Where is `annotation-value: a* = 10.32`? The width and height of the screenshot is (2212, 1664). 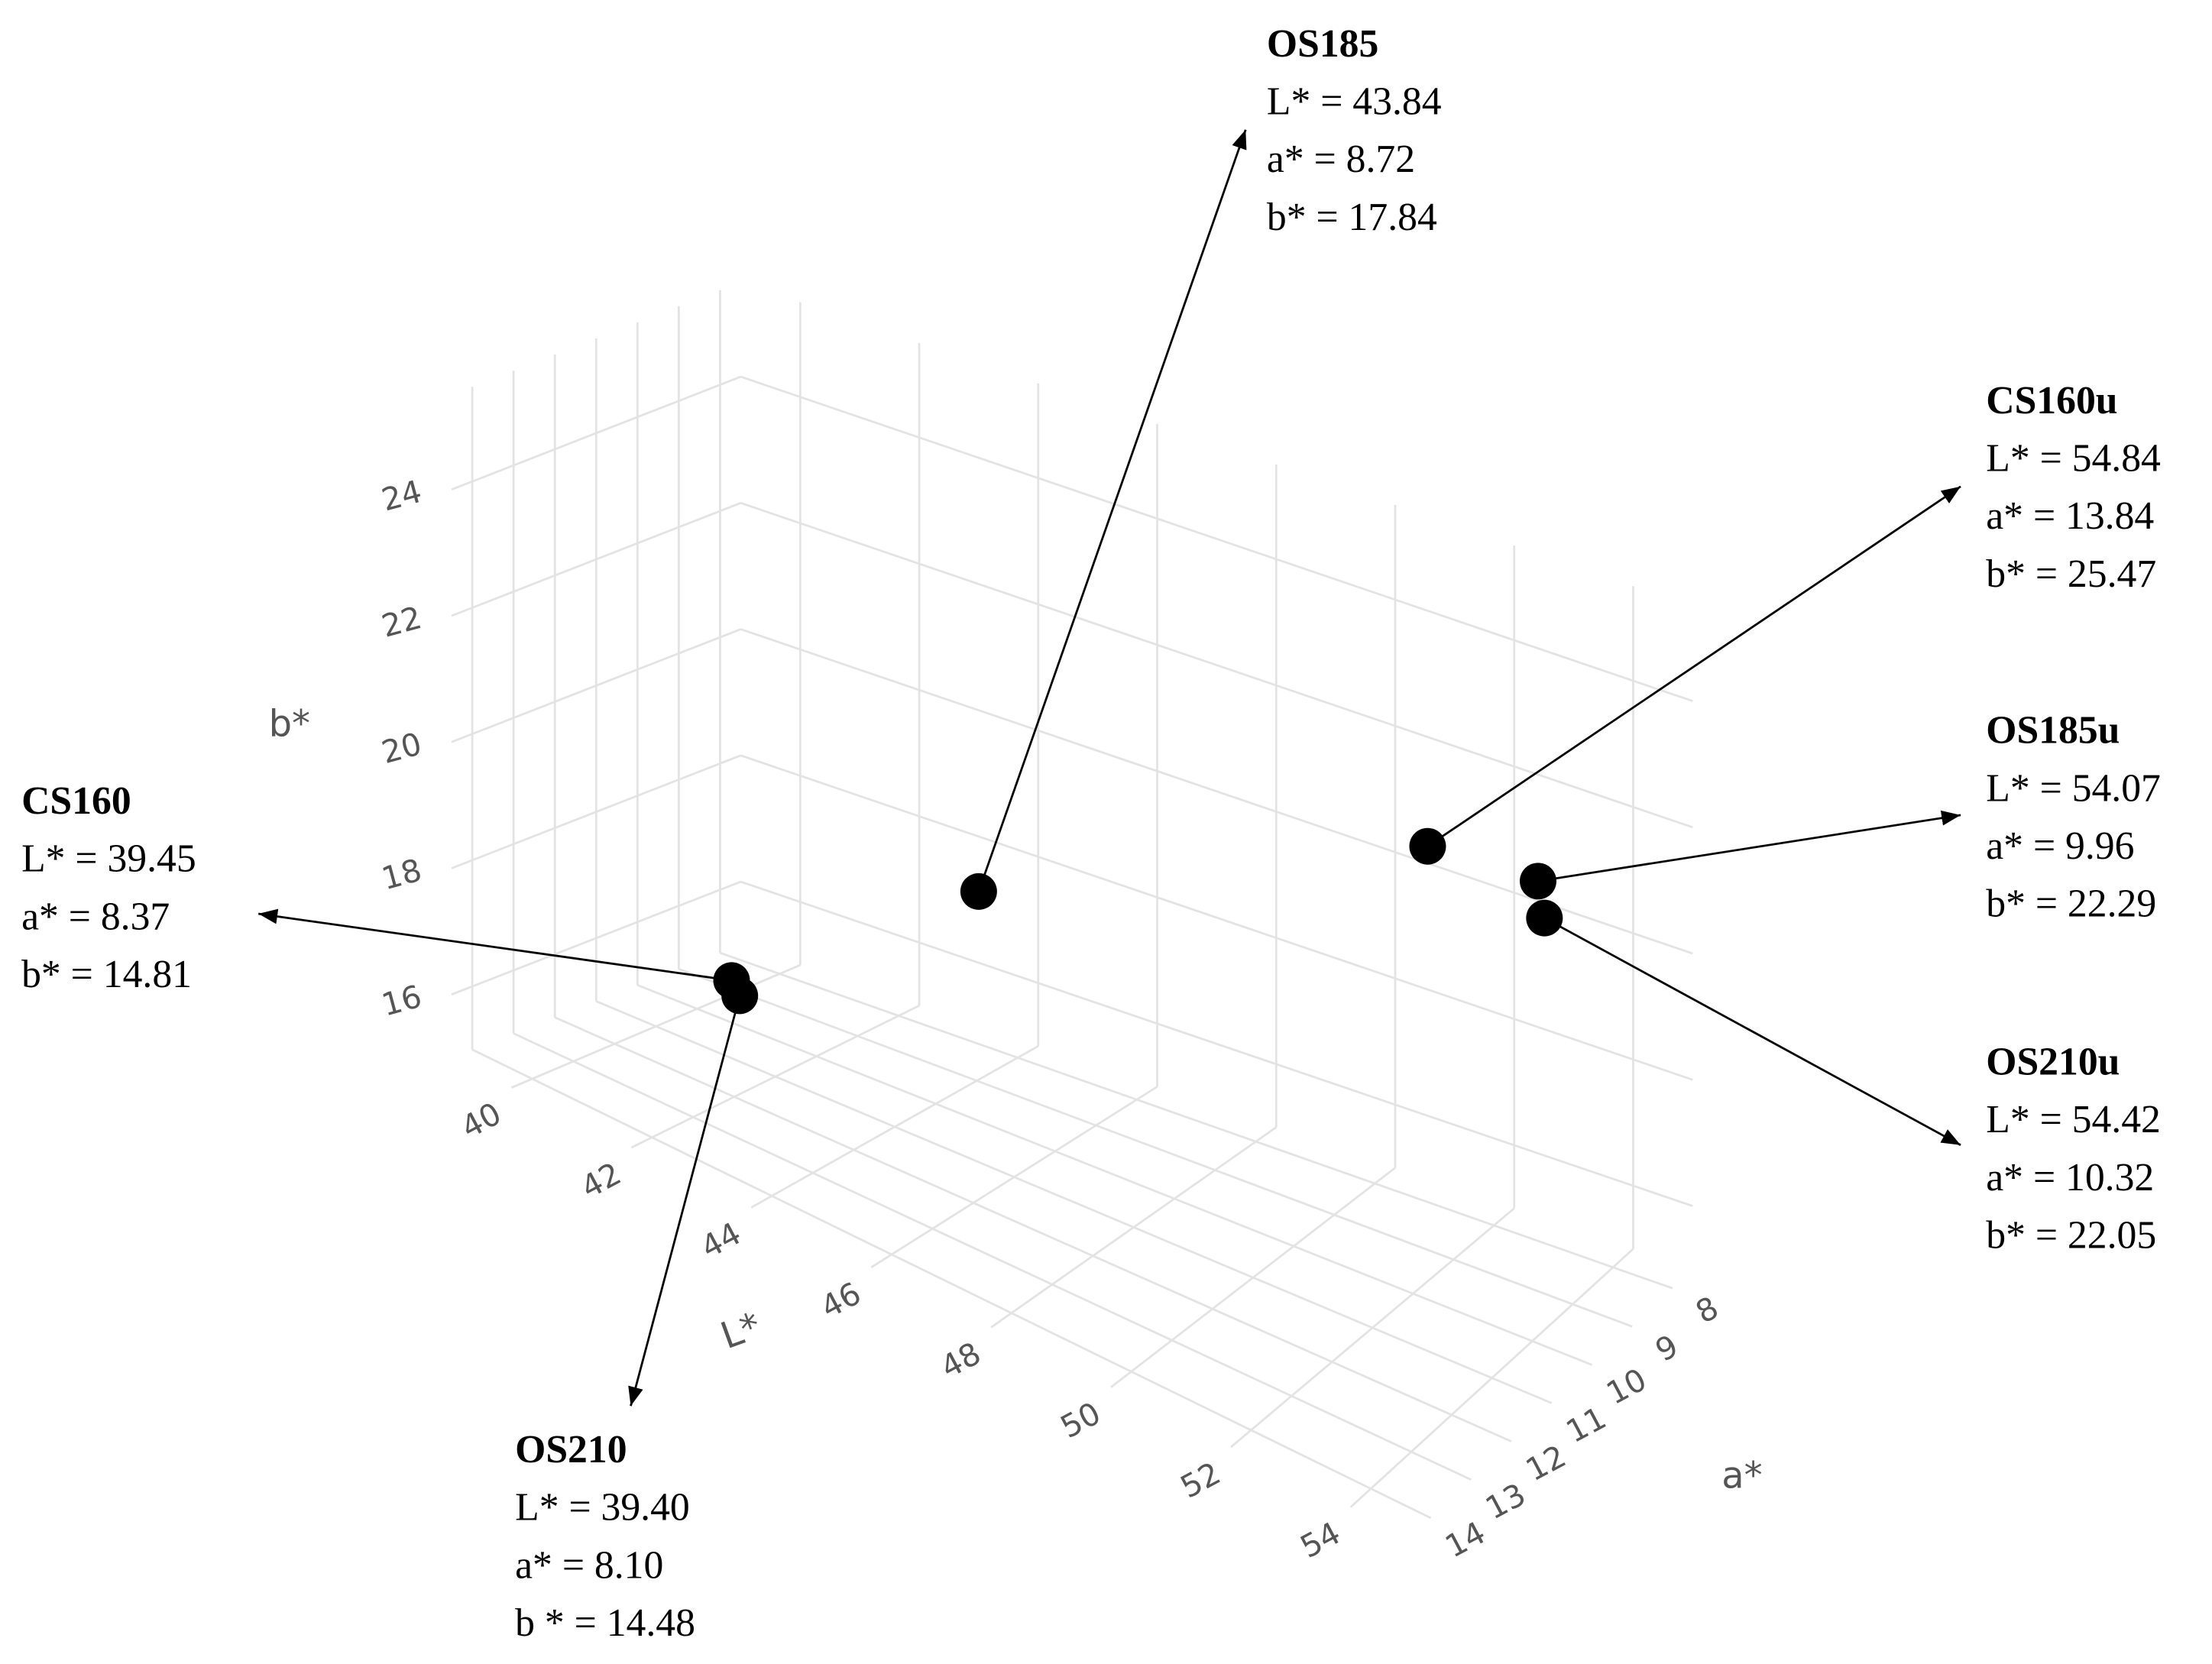
annotation-value: a* = 10.32 is located at coordinates (2070, 1177).